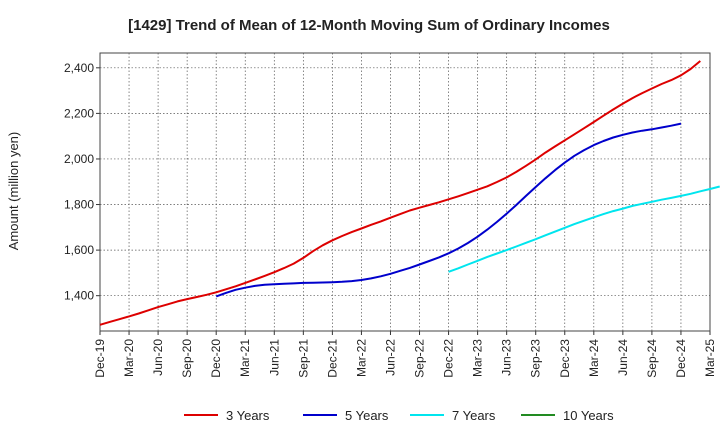 This screenshot has width=720, height=440. I want to click on x-tick-label: Dec-20, so click(216, 358).